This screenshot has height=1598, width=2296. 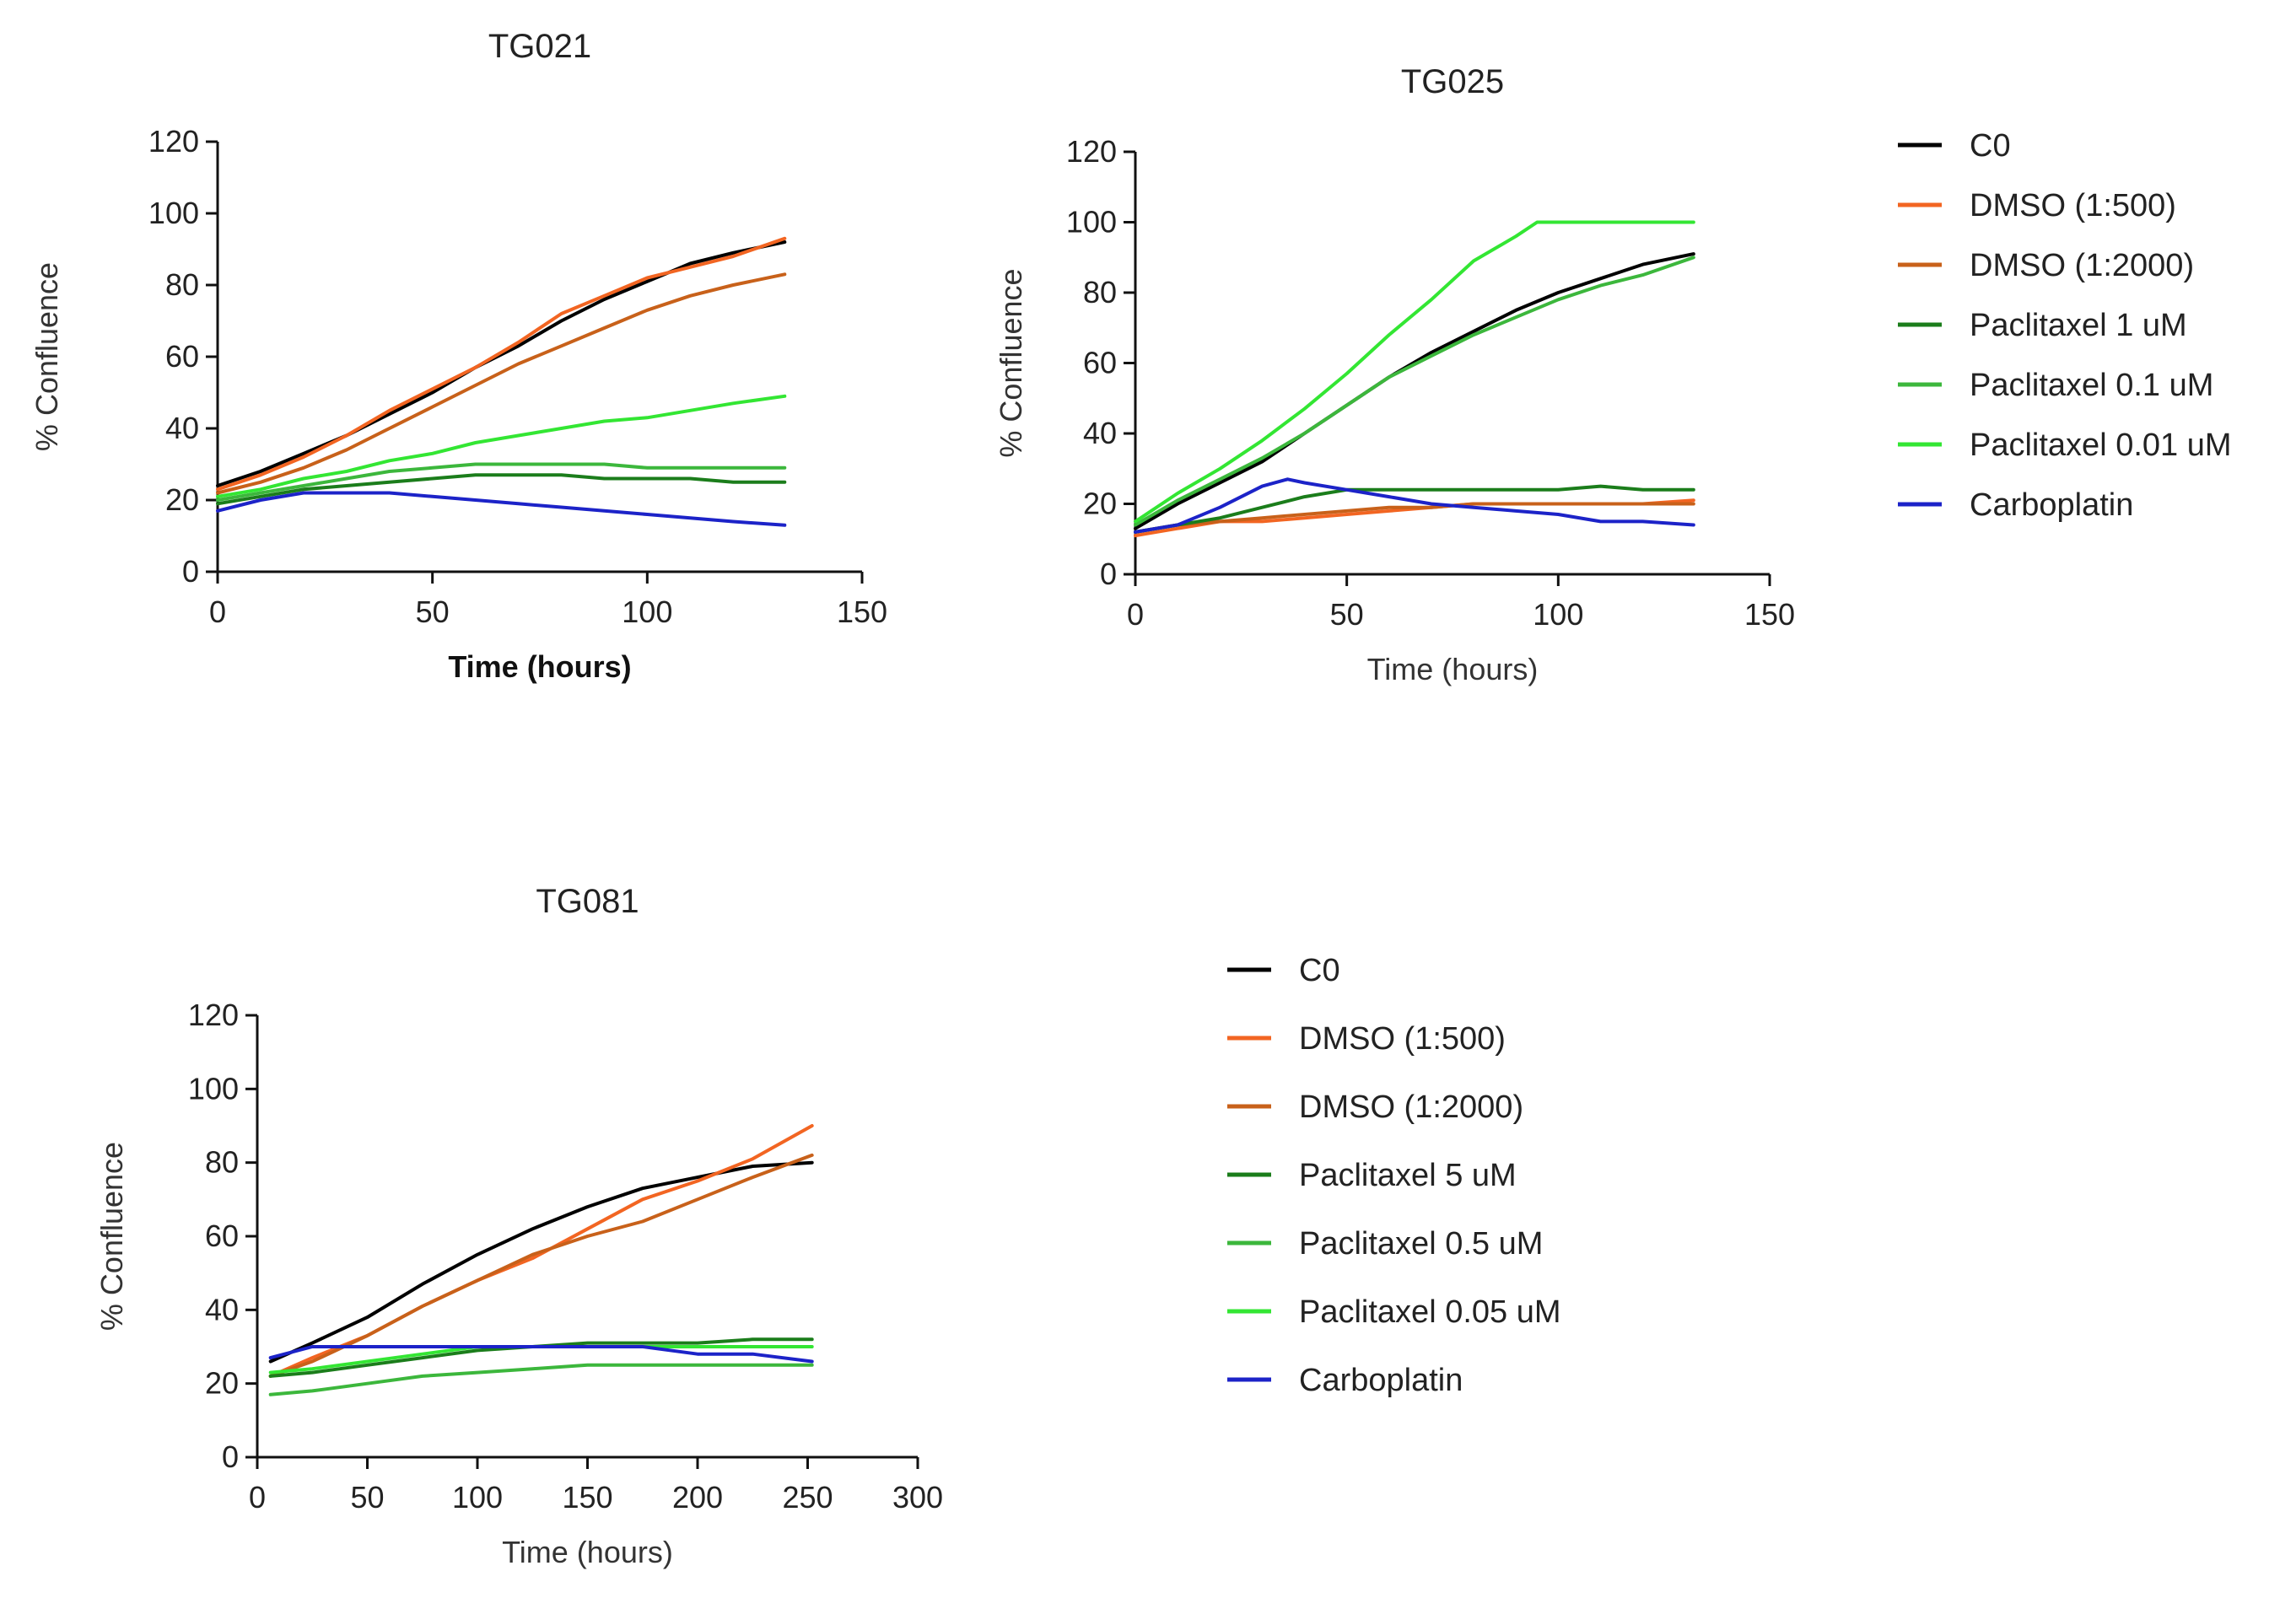 I want to click on tg081-x-tick-label: 100, so click(x=477, y=1498).